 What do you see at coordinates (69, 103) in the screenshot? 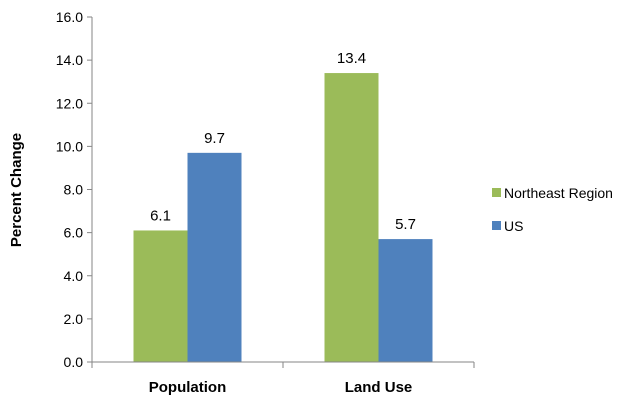
I see `y-tick-label: 12.0` at bounding box center [69, 103].